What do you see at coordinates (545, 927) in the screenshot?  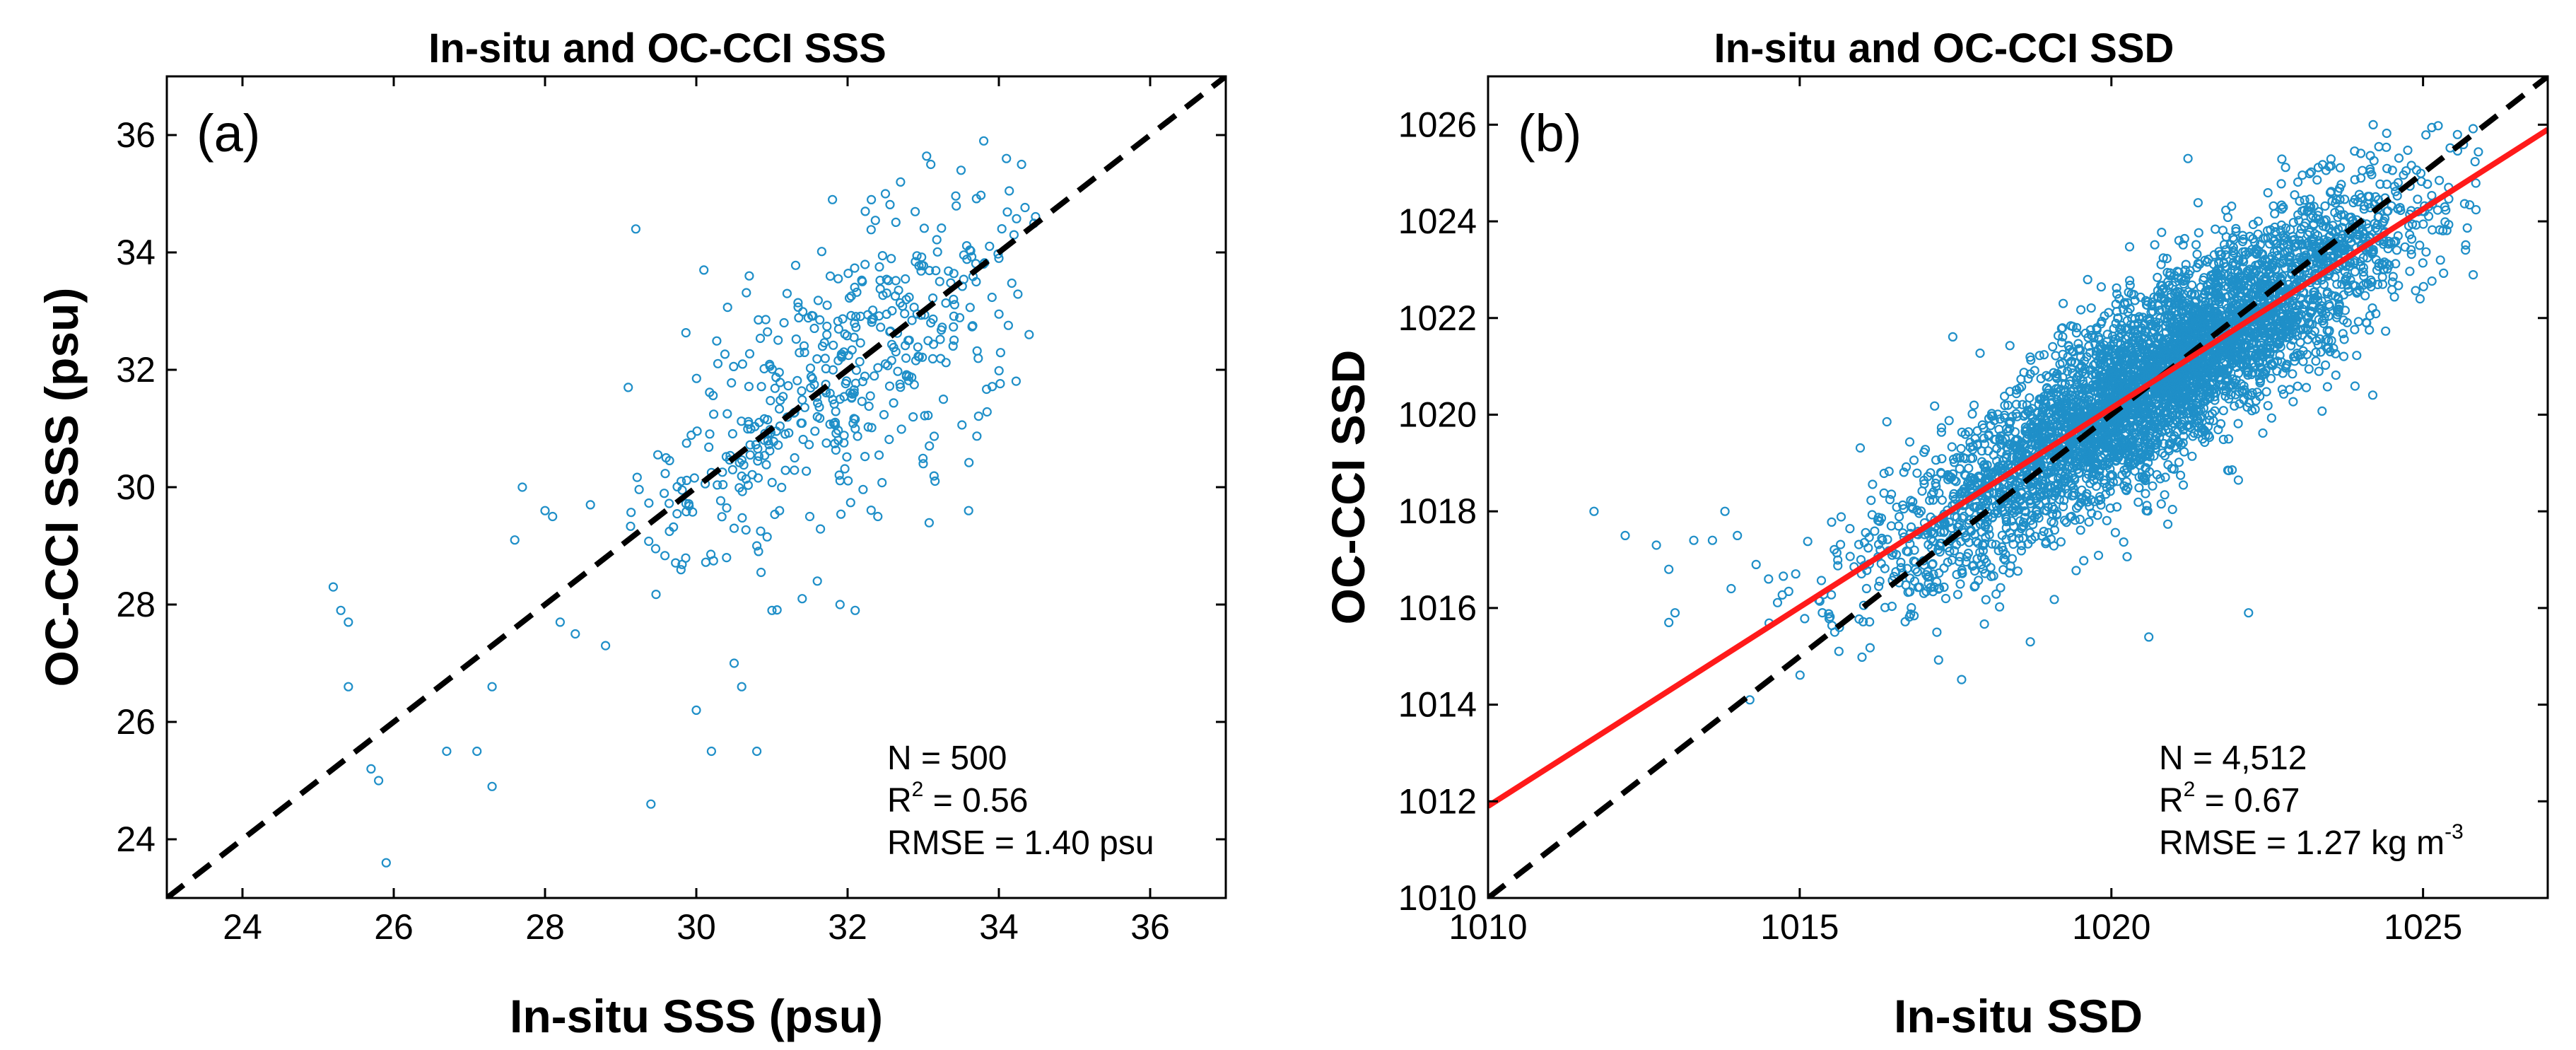 I see `panel-a-x-tick-label: 28` at bounding box center [545, 927].